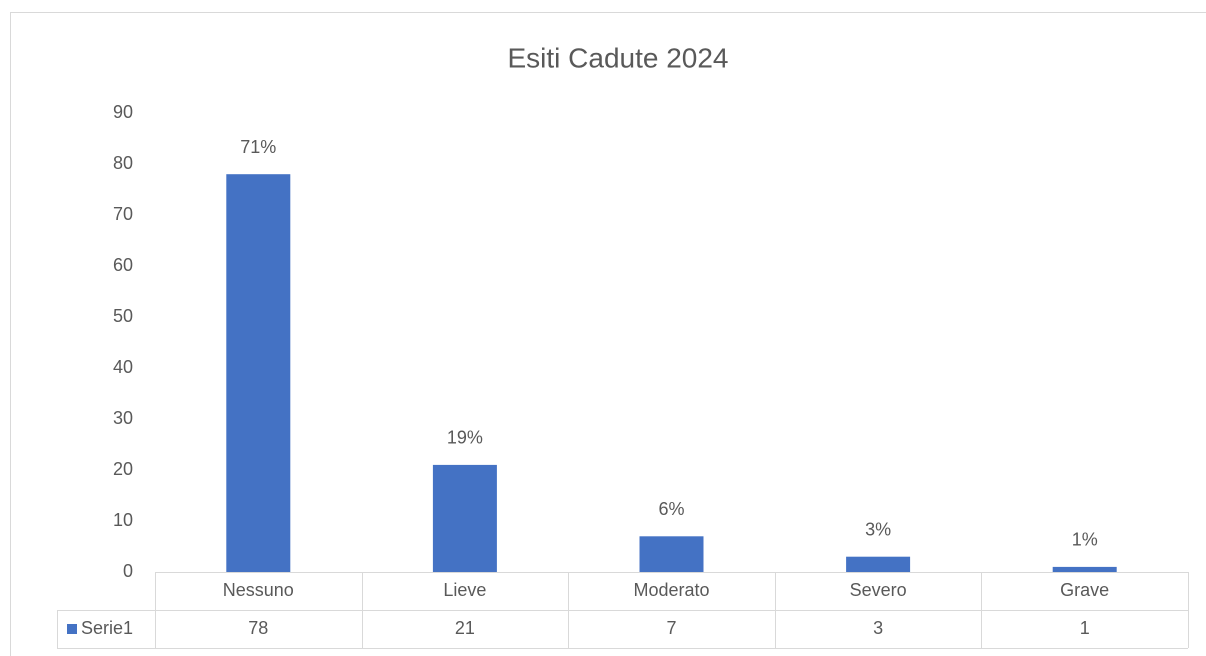 The image size is (1206, 656). Describe the element at coordinates (1085, 628) in the screenshot. I see `table-value: 1` at that location.